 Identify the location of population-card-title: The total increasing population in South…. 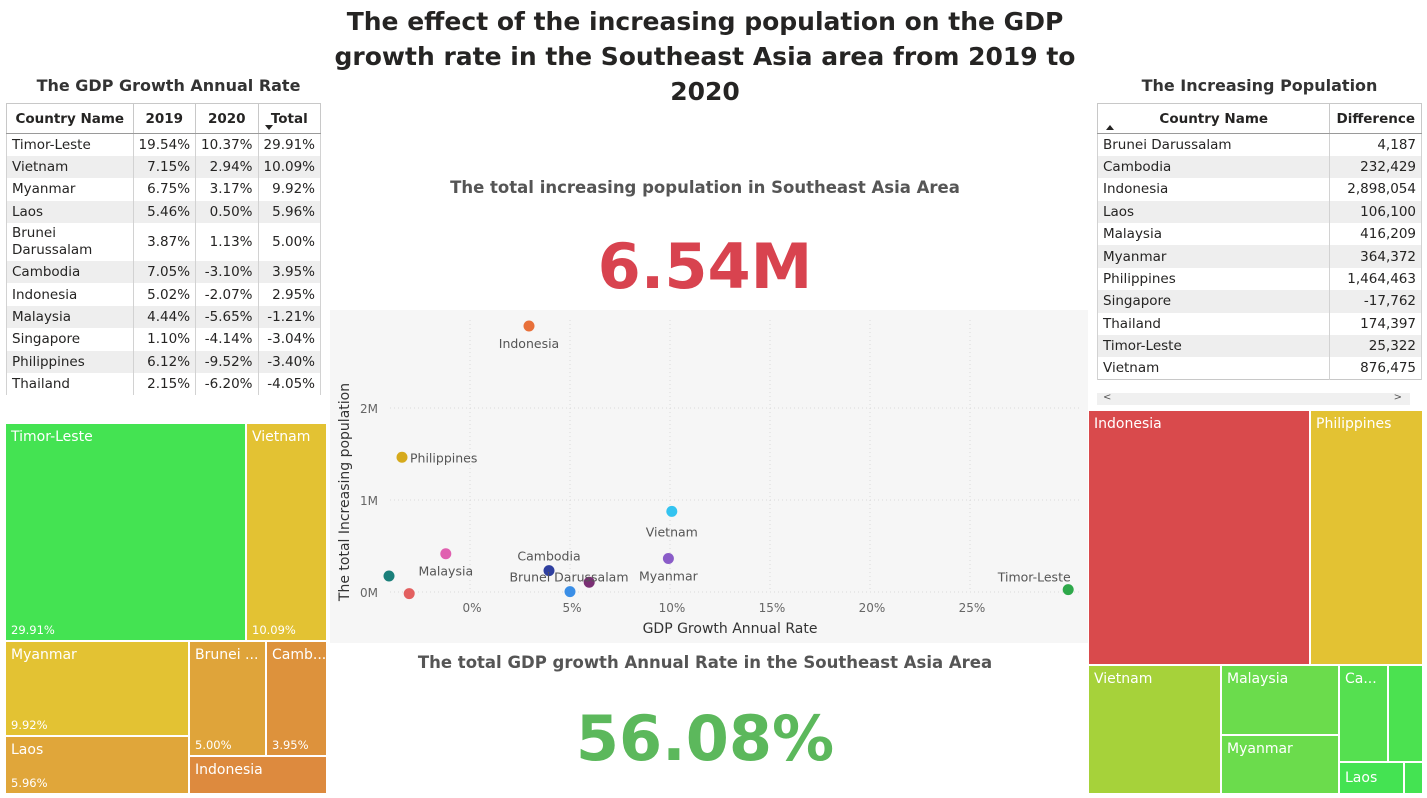
(705, 187).